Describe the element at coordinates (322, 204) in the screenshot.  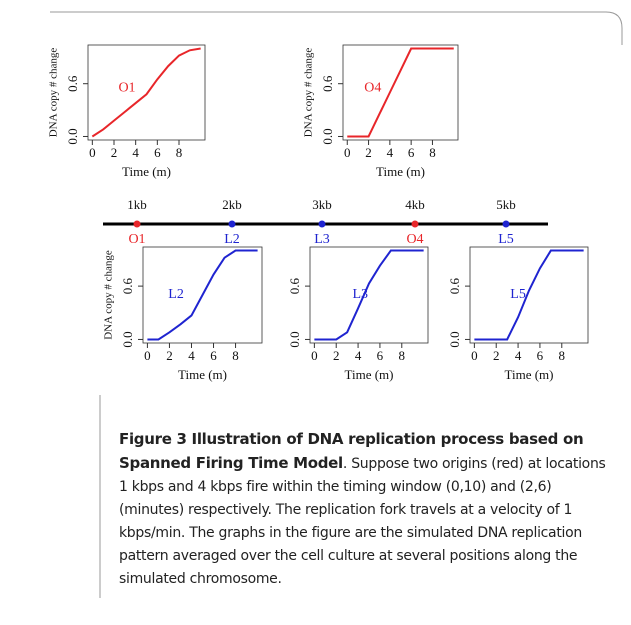
I see `site-position: 3kb` at that location.